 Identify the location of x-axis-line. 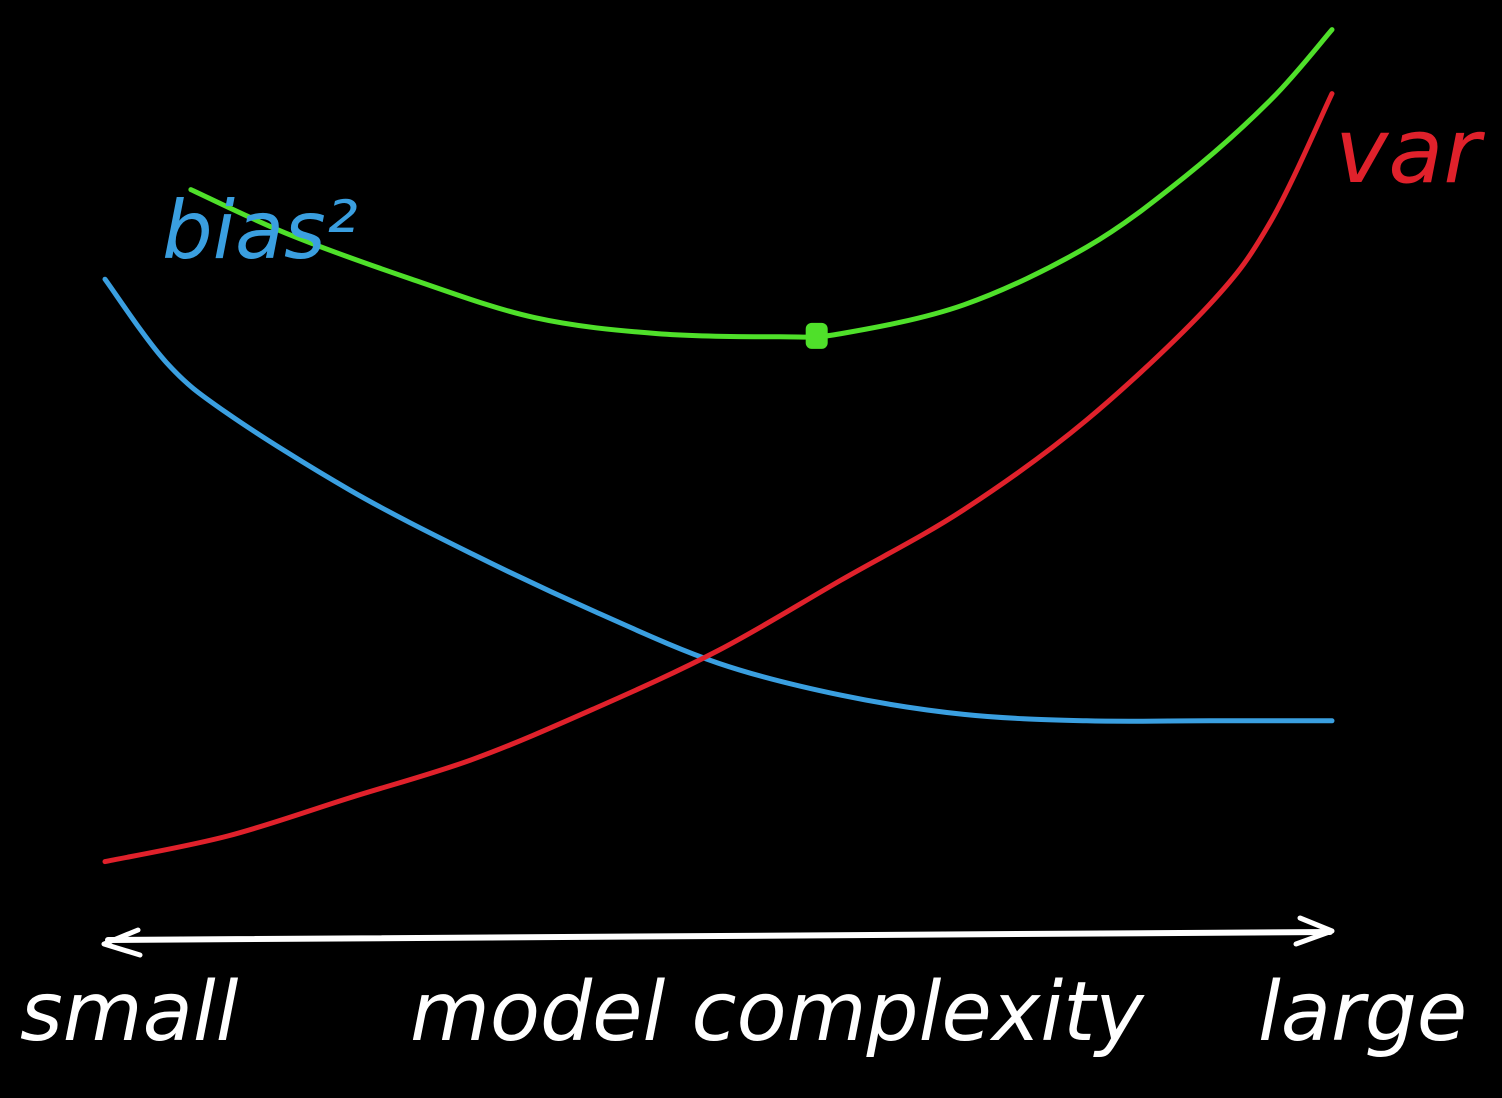
(719, 936).